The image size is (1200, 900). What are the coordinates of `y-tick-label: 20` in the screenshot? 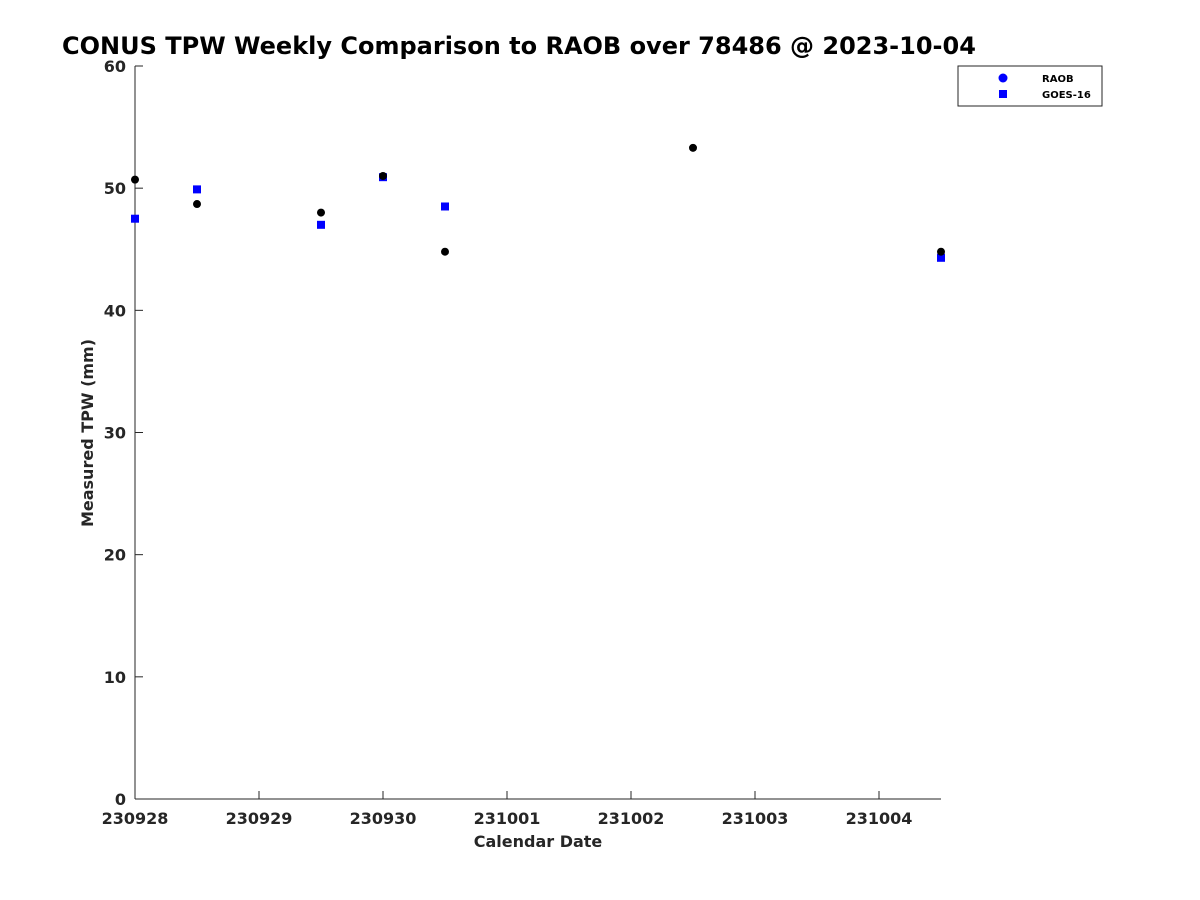 It's located at (115, 555).